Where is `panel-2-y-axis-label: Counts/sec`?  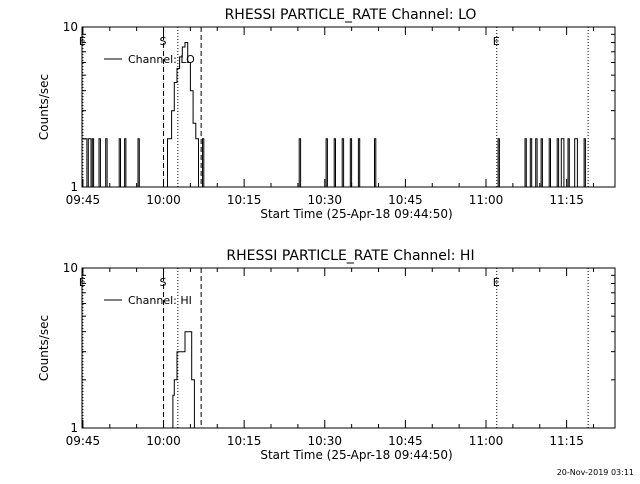
panel-2-y-axis-label: Counts/sec is located at coordinates (44, 348).